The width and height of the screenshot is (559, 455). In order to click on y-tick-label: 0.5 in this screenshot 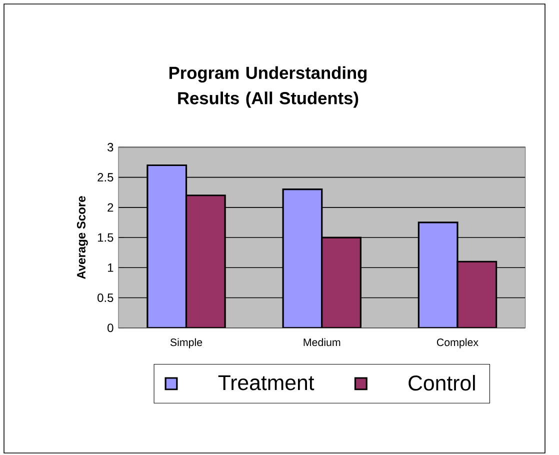, I will do `click(106, 297)`.